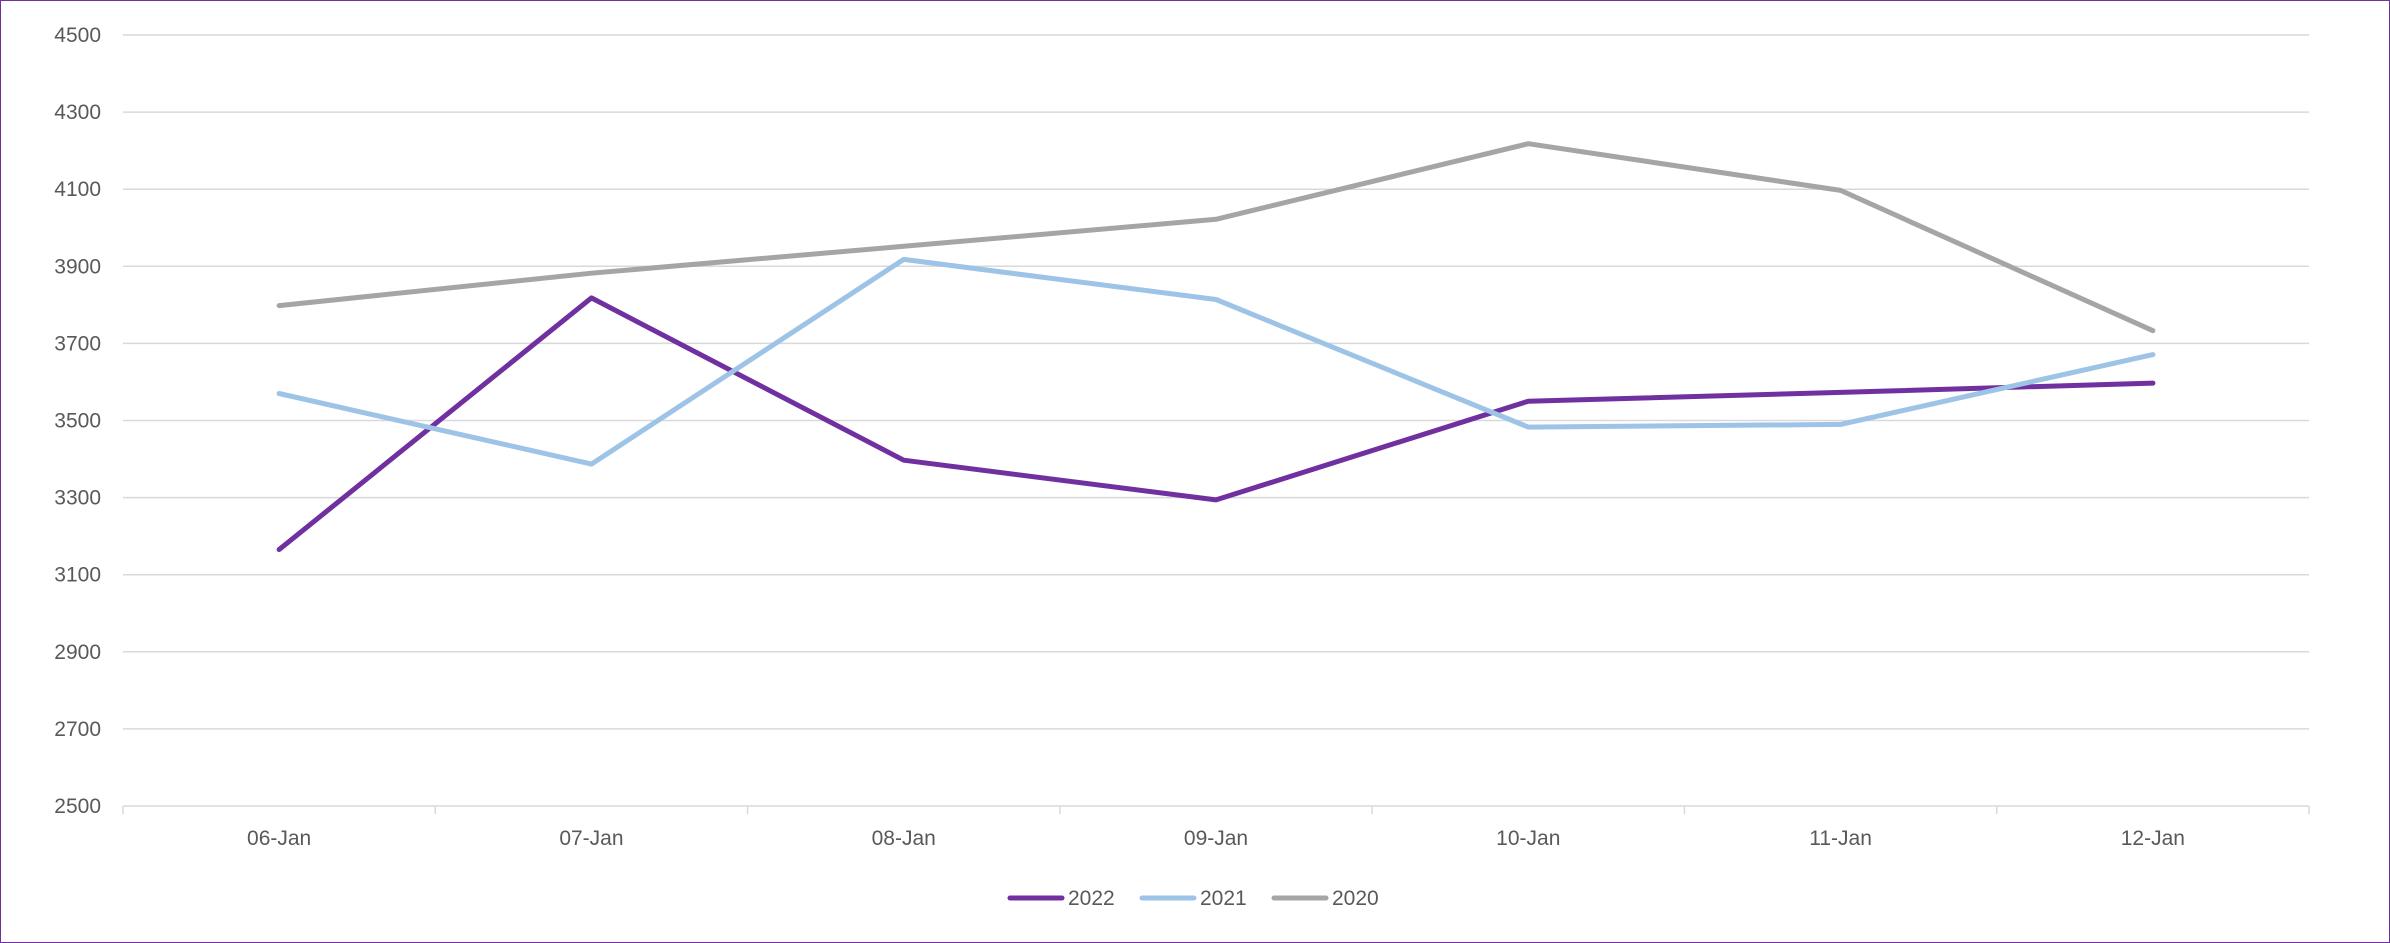 The width and height of the screenshot is (2390, 943). I want to click on y-tick-label: 2700, so click(77, 729).